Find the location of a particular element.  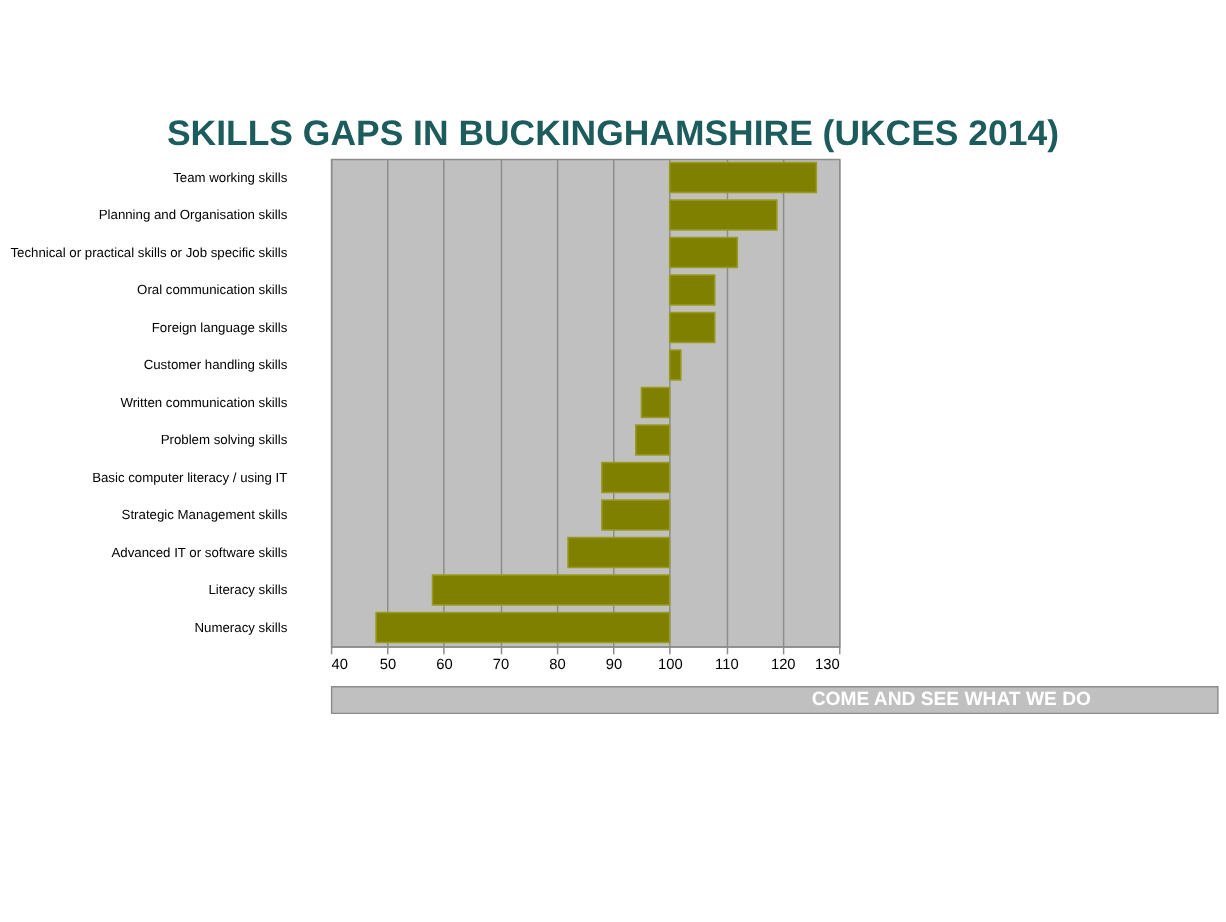

x-tick-label: 100 is located at coordinates (670, 664).